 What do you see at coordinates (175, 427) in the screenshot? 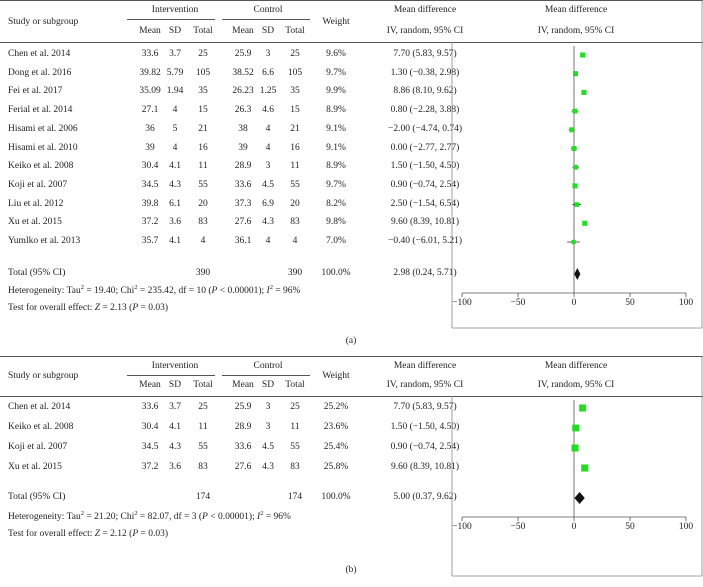
I see `intervention-sd: 4.1` at bounding box center [175, 427].